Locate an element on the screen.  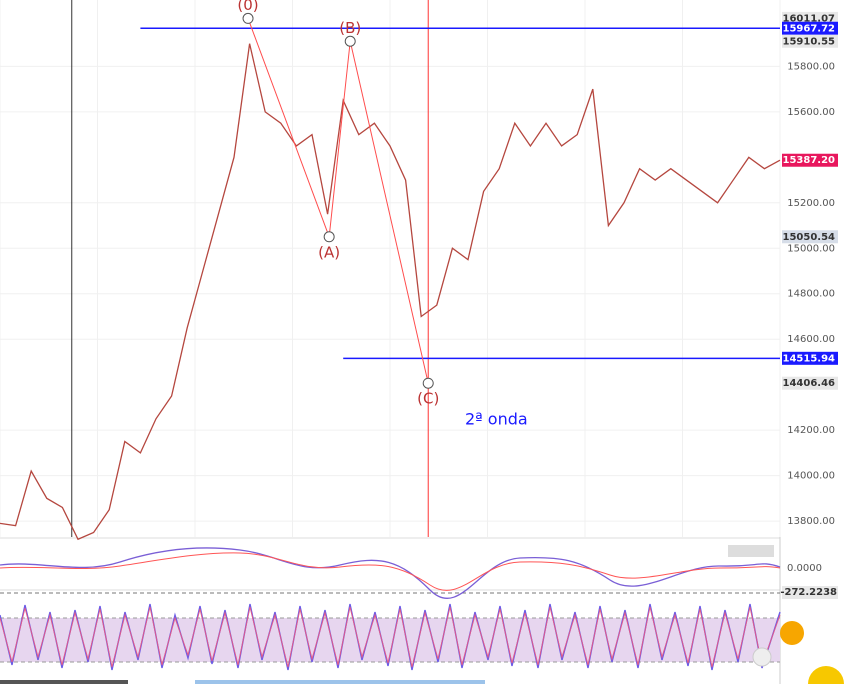
price-label: 15967.72 is located at coordinates (808, 28).